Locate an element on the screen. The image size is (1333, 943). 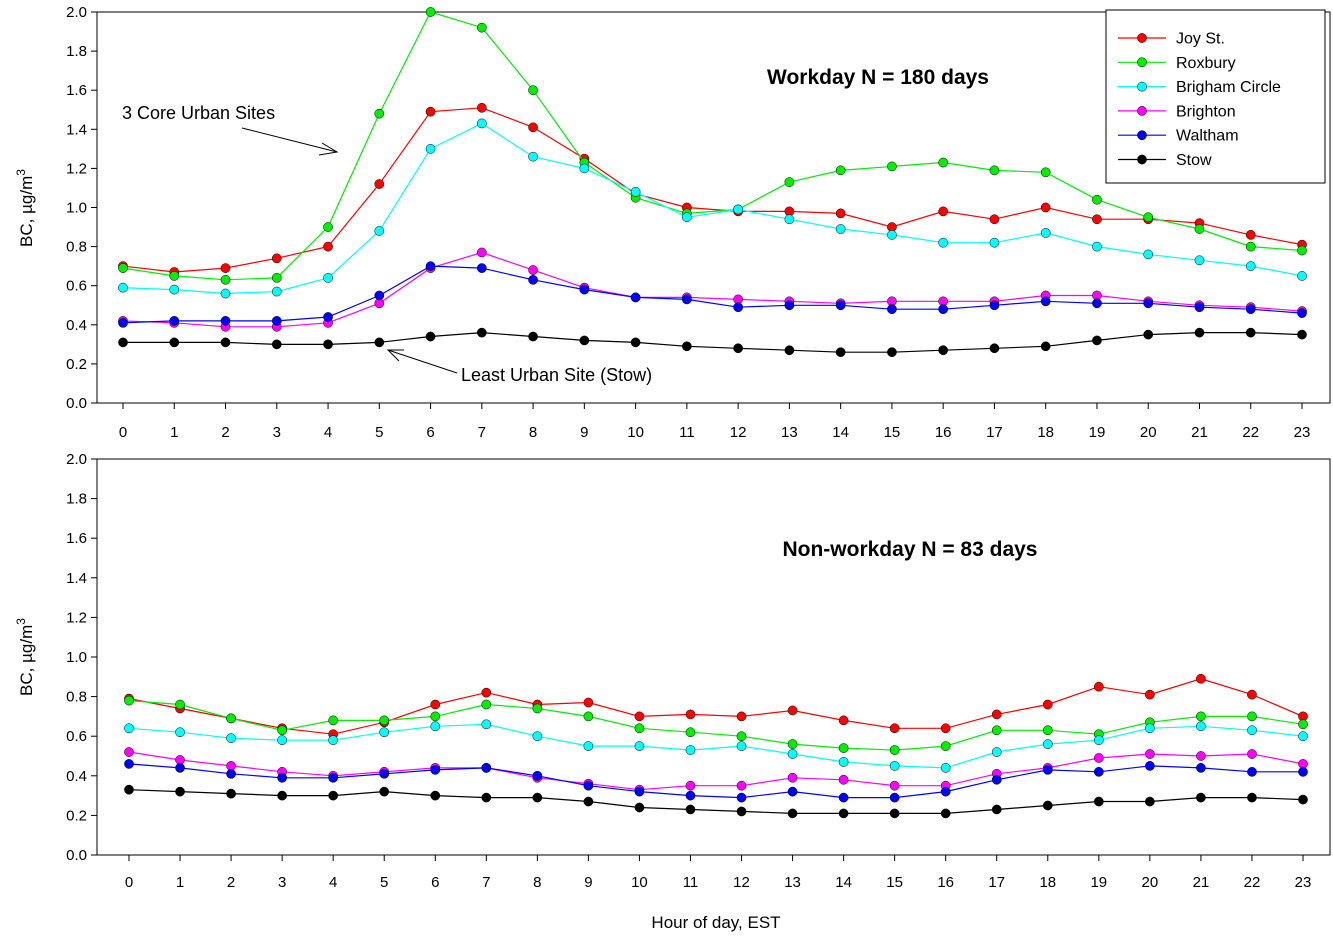
workday-x-tick-label: 8 is located at coordinates (533, 432).